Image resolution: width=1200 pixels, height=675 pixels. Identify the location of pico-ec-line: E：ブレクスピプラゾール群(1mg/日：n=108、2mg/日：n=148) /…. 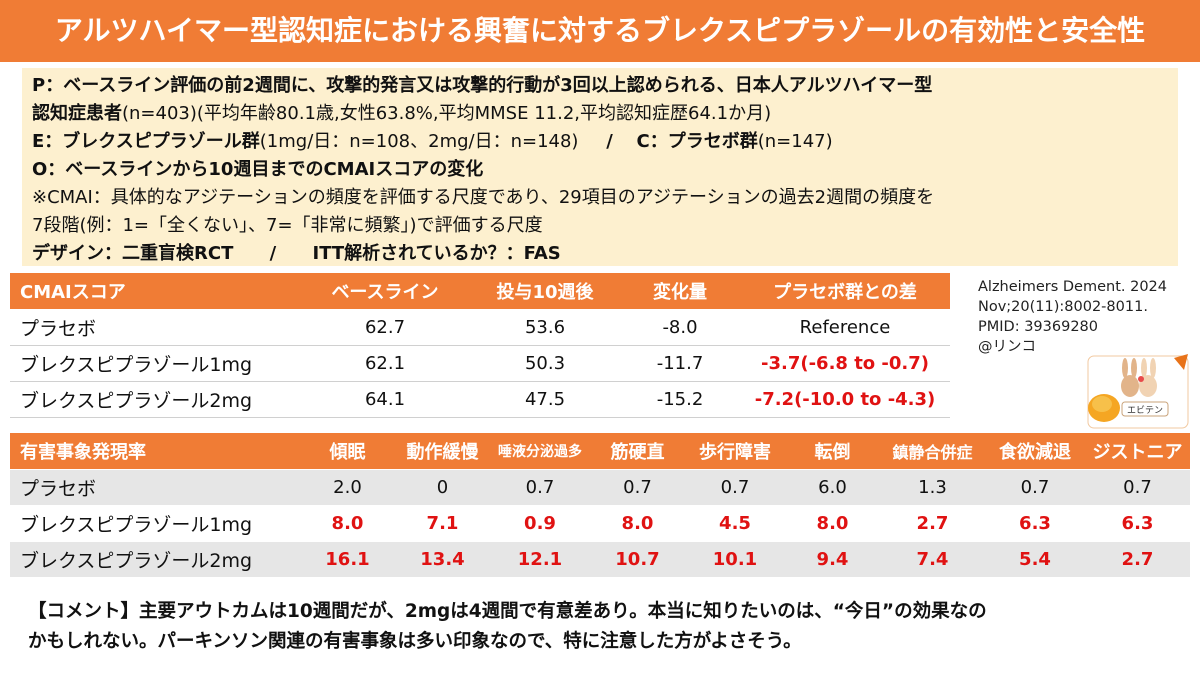
(600, 142).